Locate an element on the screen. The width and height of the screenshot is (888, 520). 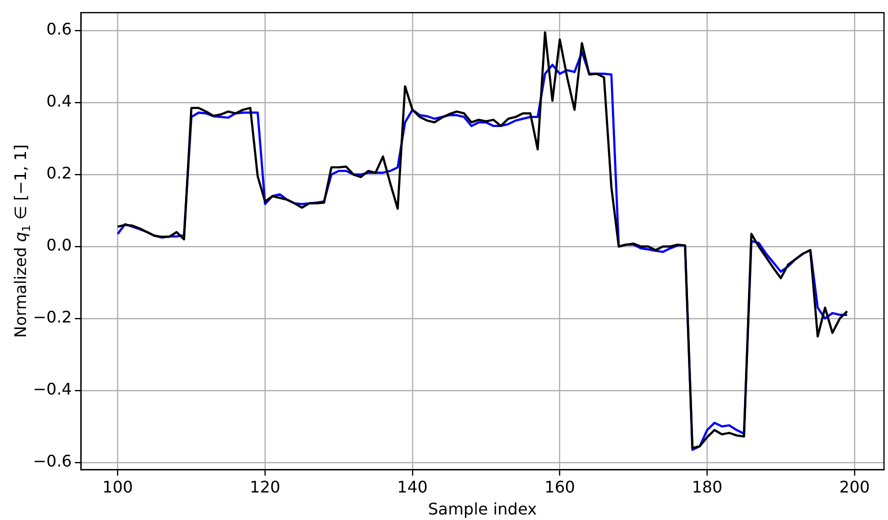
x-tick-label: 160 is located at coordinates (560, 486).